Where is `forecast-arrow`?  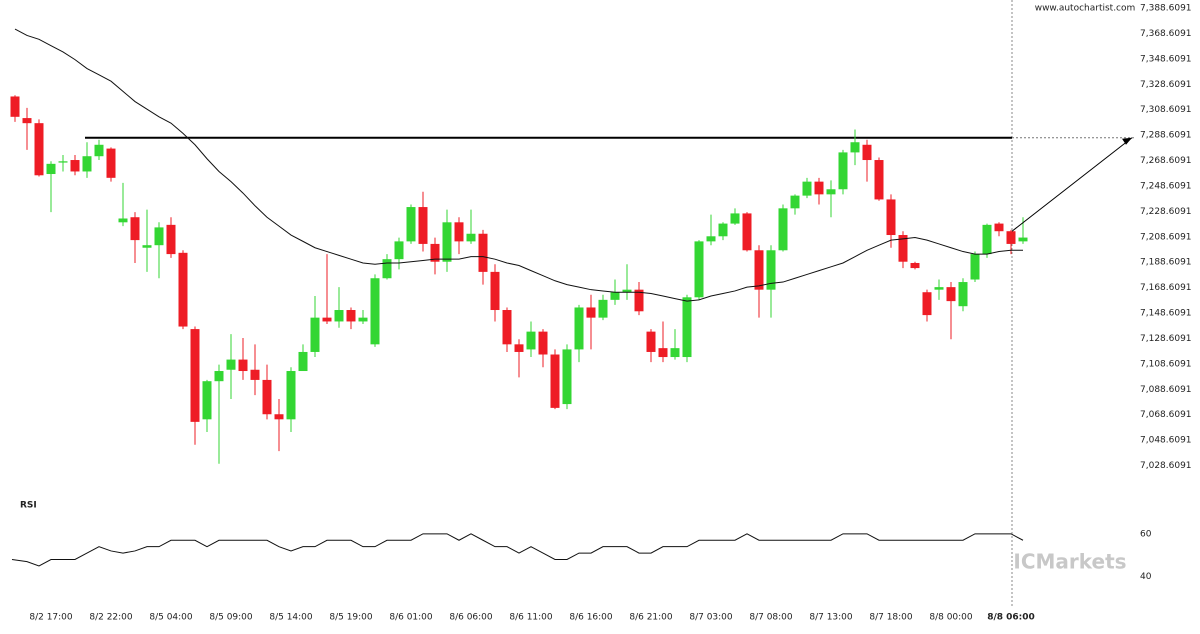
forecast-arrow is located at coordinates (1072, 184).